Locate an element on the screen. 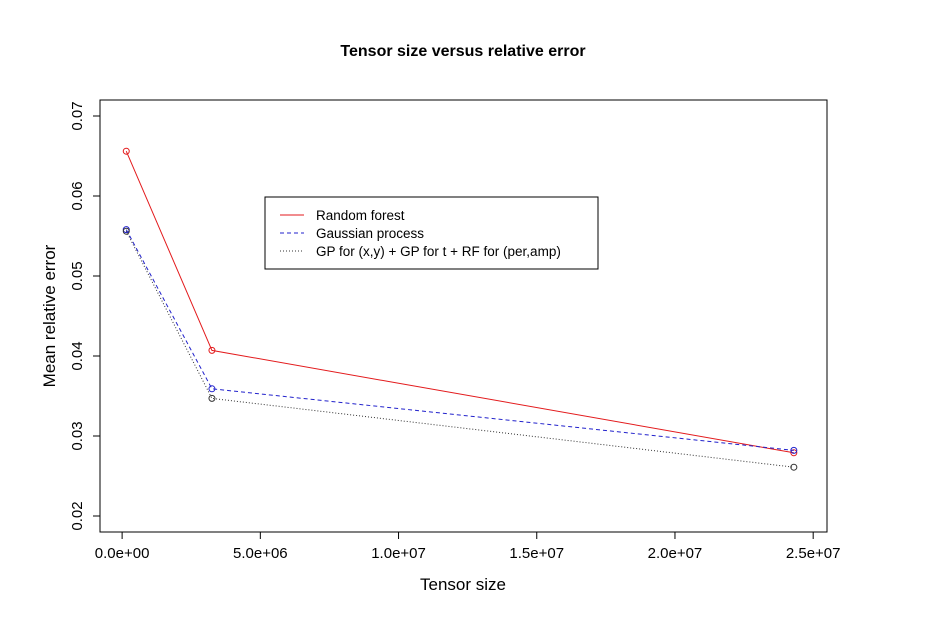  x-tick-label: 5.0e+06 is located at coordinates (260, 553).